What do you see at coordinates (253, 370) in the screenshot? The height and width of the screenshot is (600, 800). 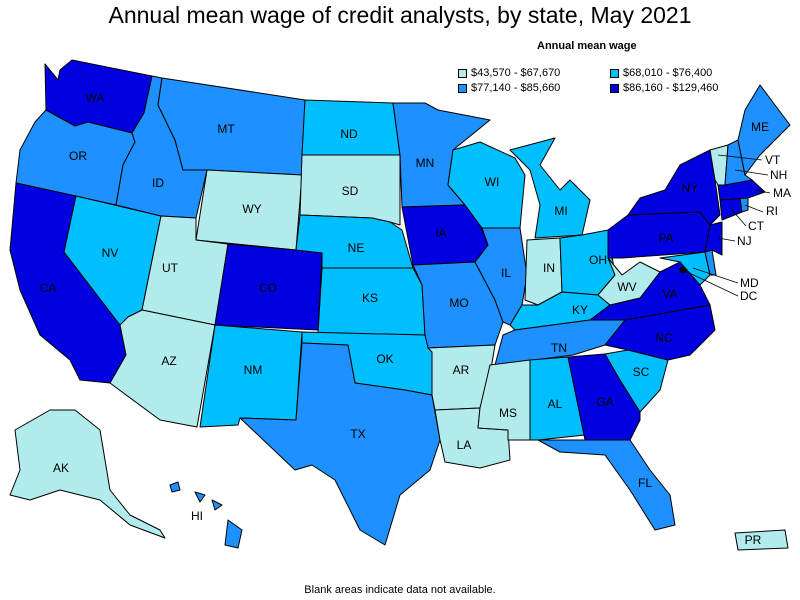 I see `state-label-nm: NM` at bounding box center [253, 370].